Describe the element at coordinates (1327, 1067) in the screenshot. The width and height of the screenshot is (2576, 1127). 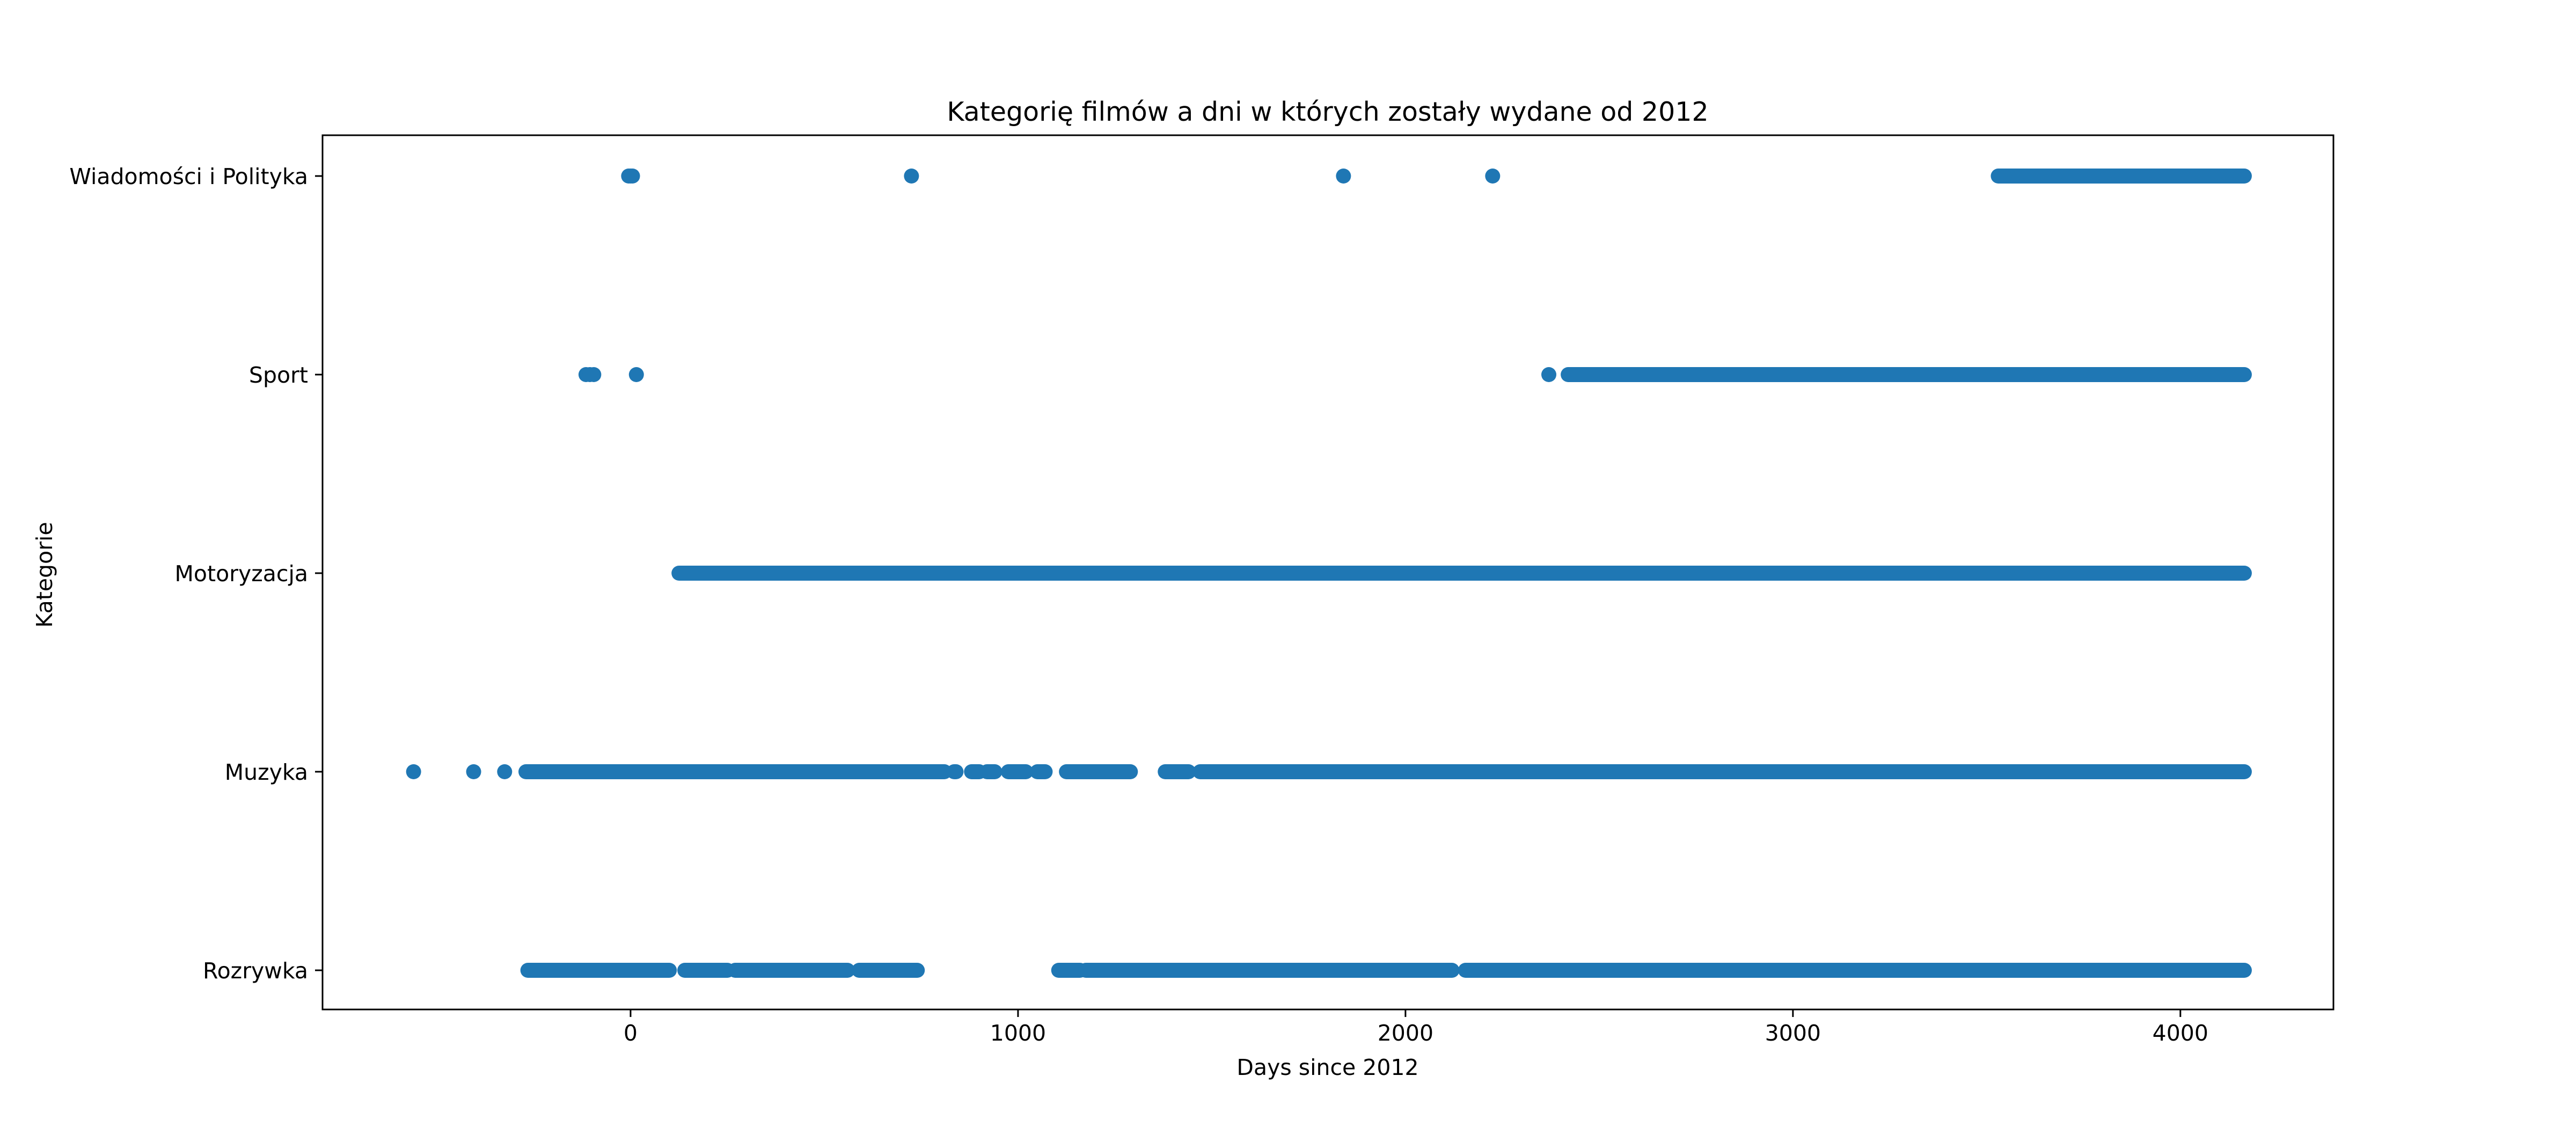
I see `x-axis-label: Days since 2012` at that location.